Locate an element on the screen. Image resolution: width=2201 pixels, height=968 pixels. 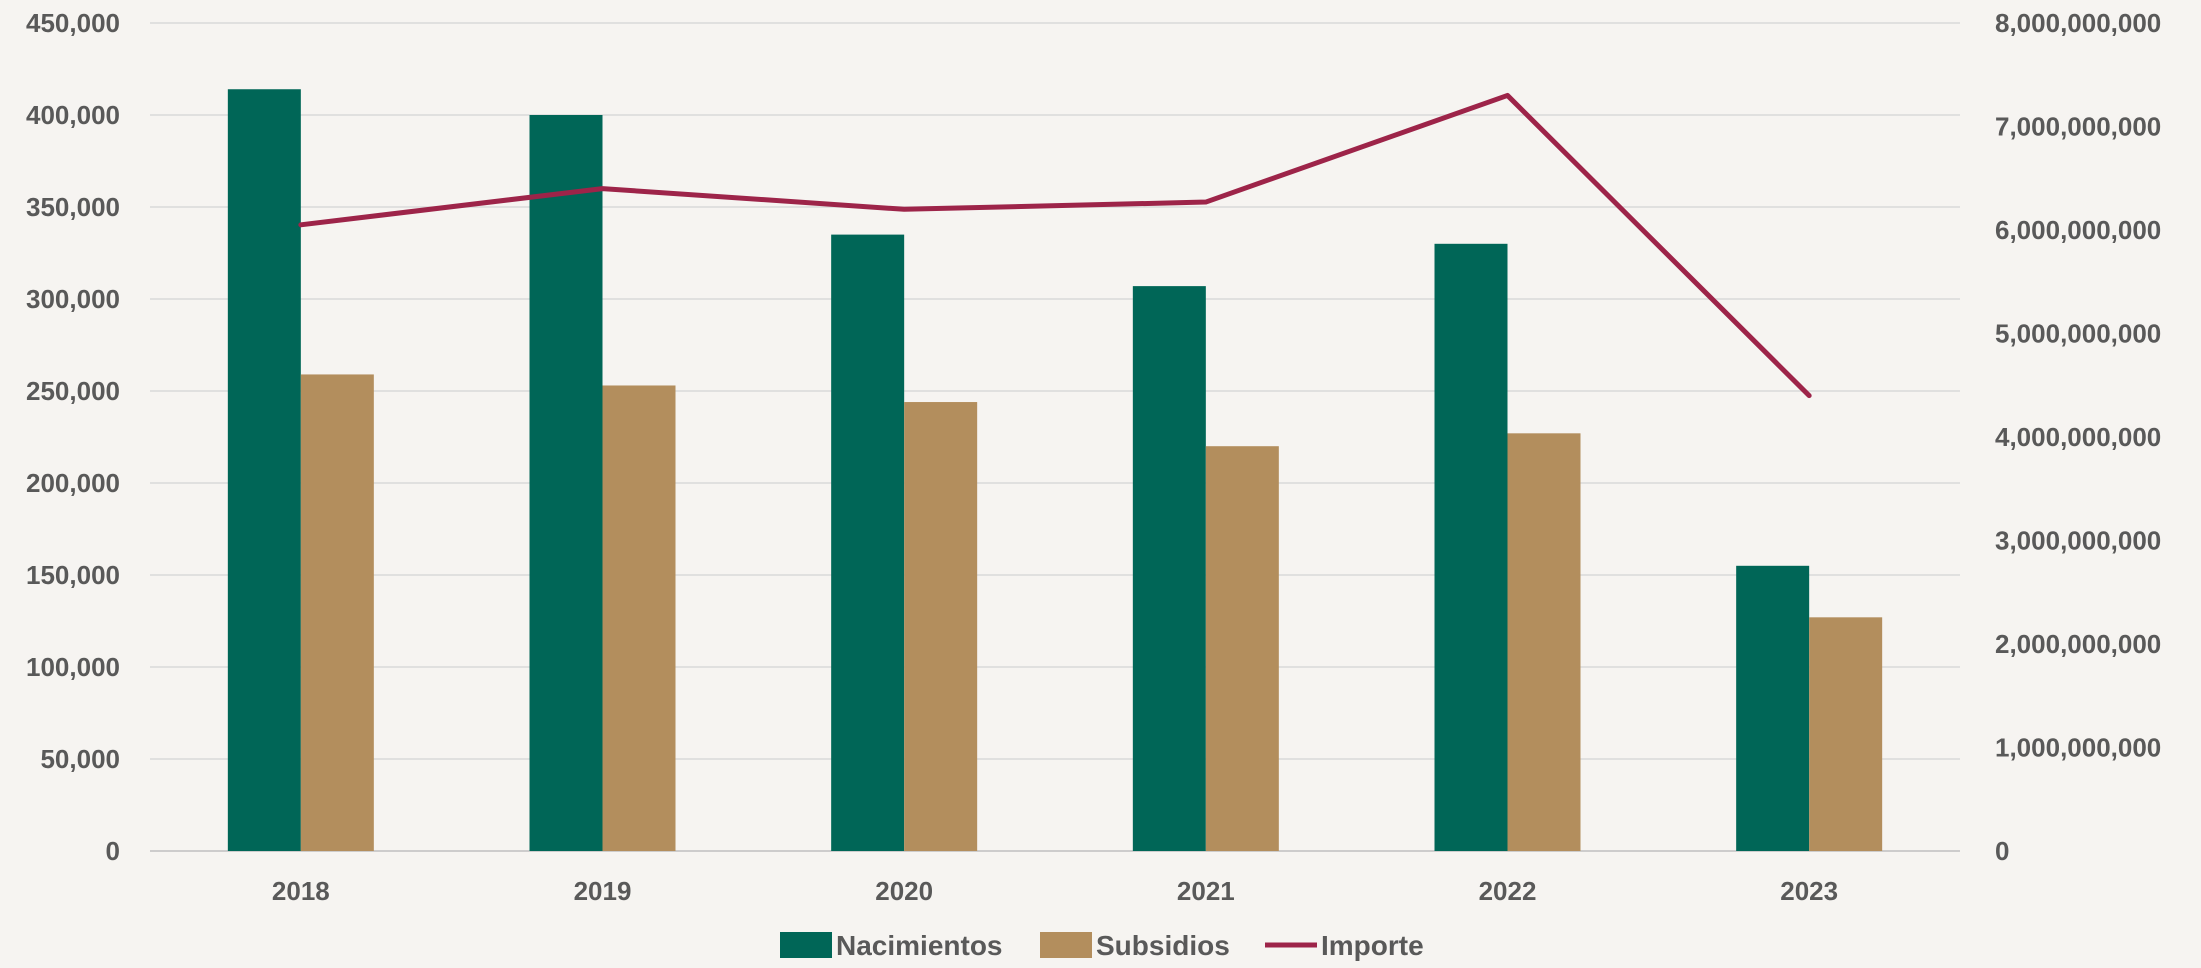
x-tick-label: 2020 is located at coordinates (904, 891).